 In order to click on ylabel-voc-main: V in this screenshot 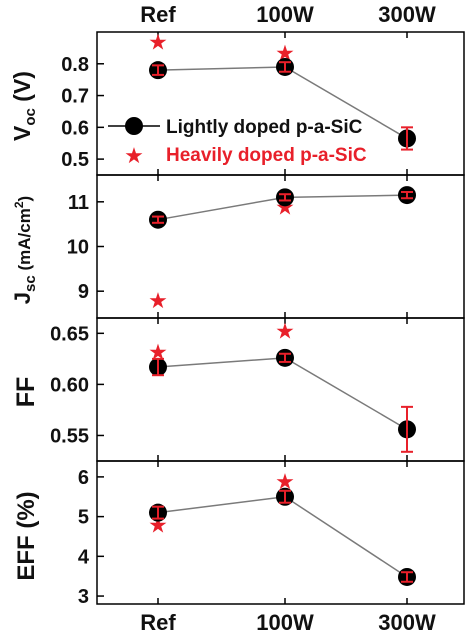, I will do `click(22, 133)`.